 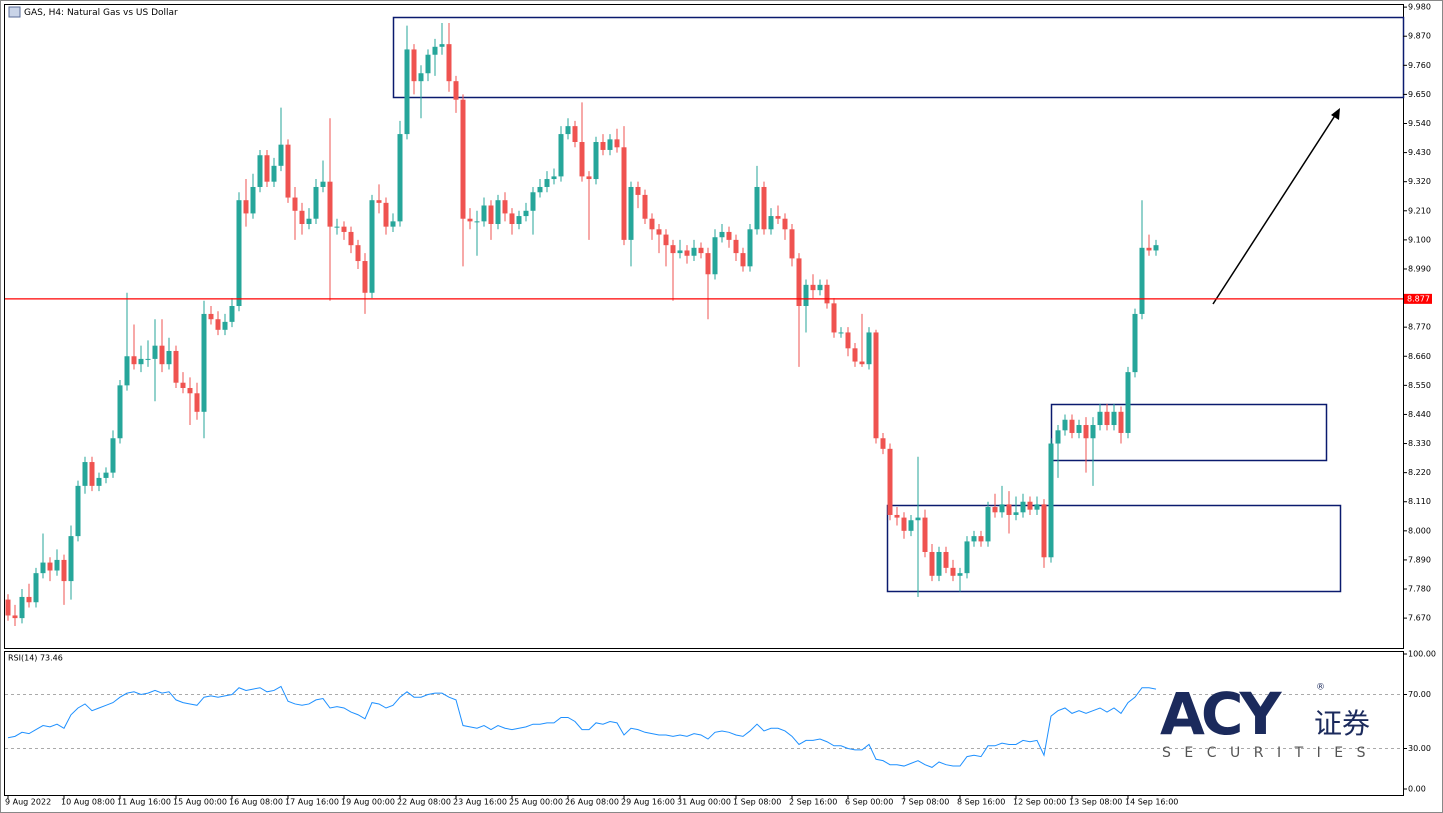 What do you see at coordinates (757, 802) in the screenshot?
I see `x-tick-label: 1 Sep 08:00` at bounding box center [757, 802].